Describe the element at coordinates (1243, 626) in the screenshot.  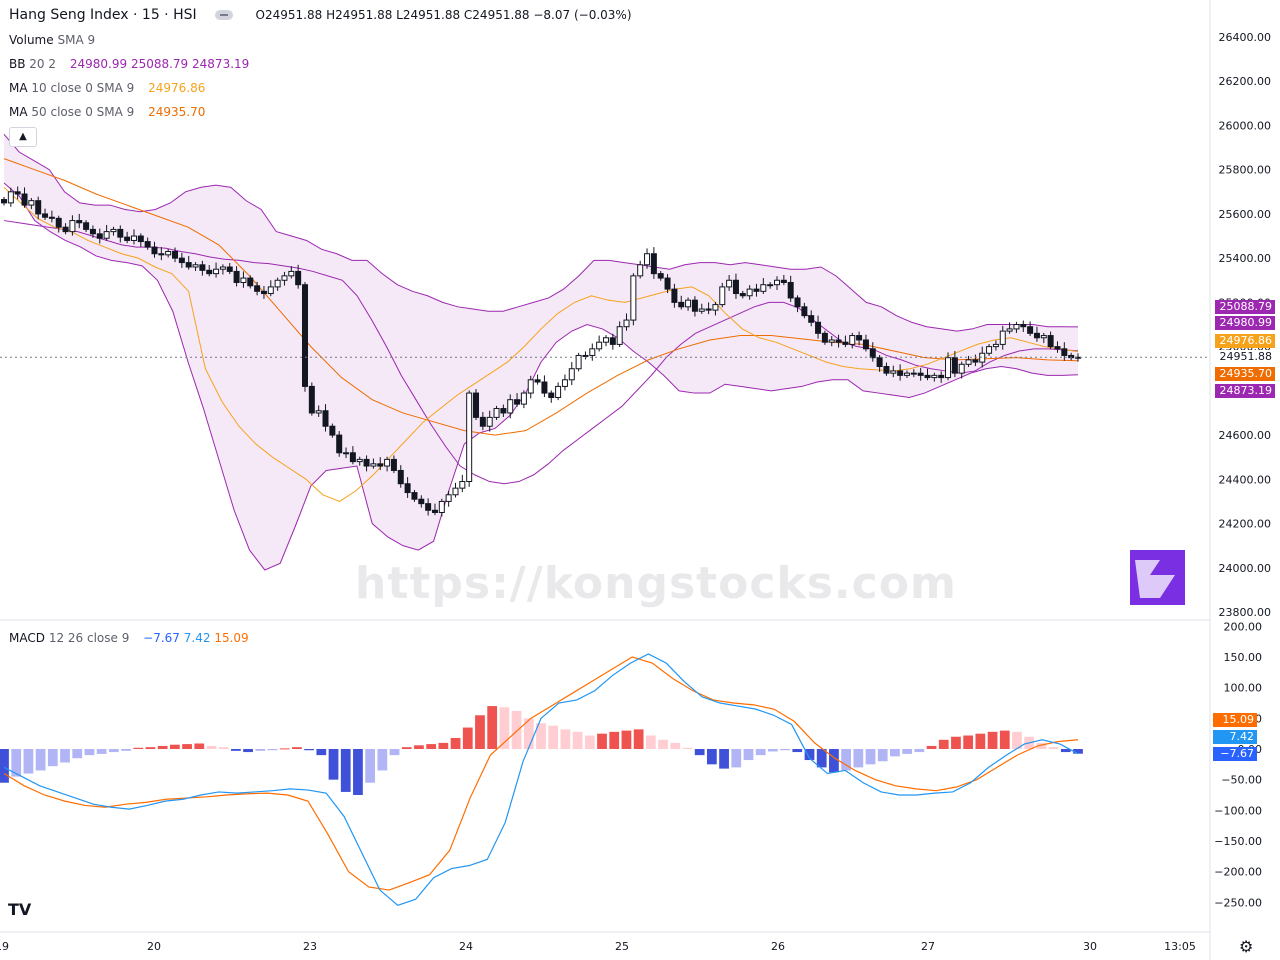
I see `macd-tick-label: 200.00` at that location.